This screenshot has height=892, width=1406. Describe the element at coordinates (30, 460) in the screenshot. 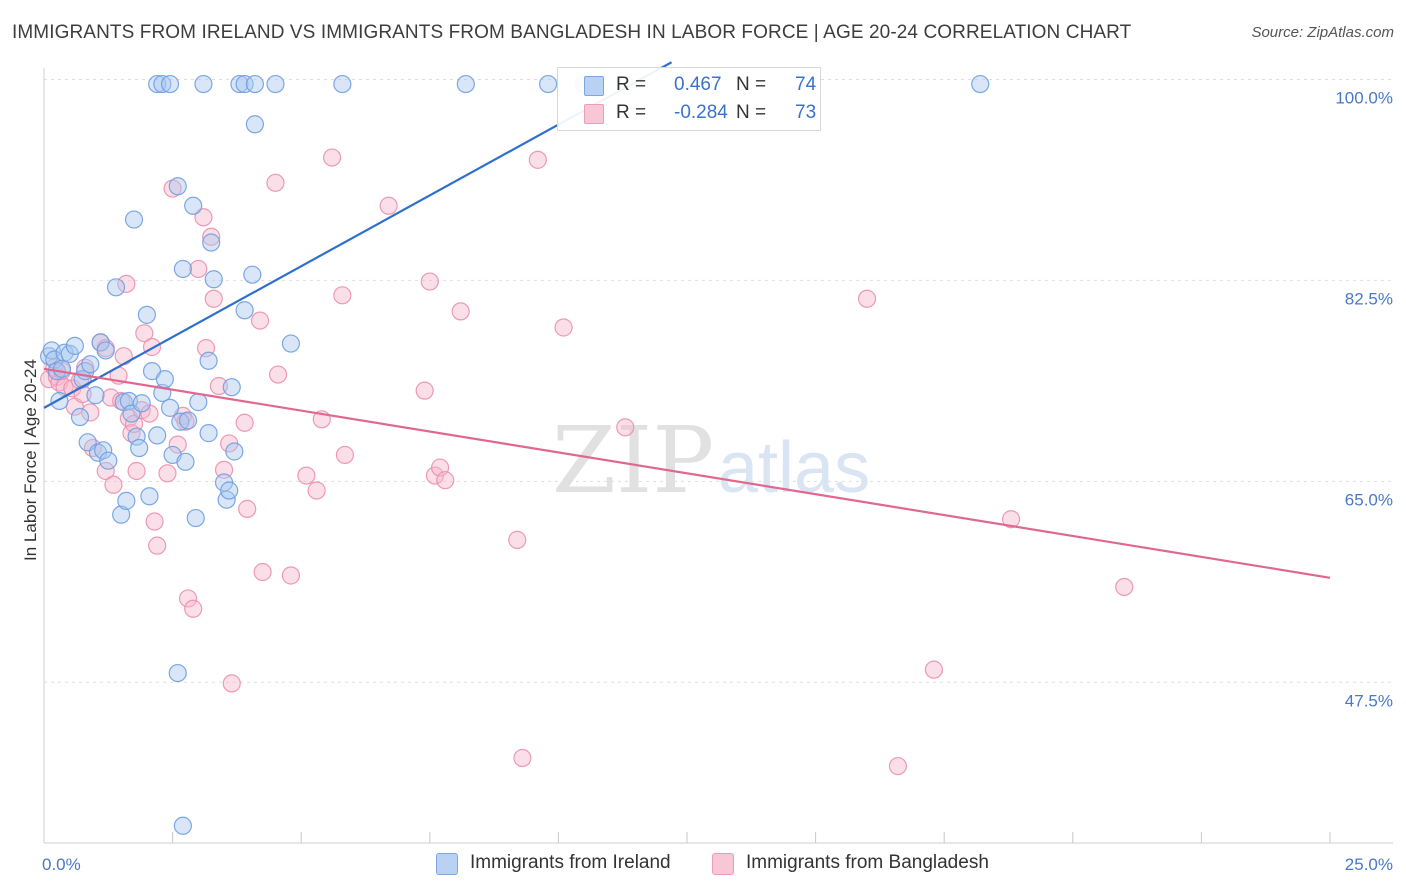

I see `y-axis-label: In Labor Force | Age 20-24` at that location.